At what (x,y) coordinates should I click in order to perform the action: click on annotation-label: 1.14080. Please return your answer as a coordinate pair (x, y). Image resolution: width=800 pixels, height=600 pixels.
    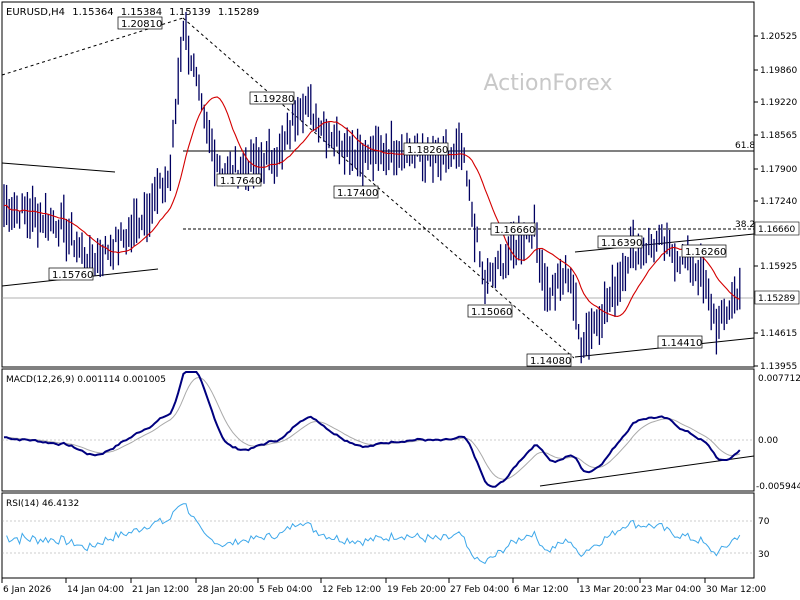
    Looking at the image, I should click on (550, 361).